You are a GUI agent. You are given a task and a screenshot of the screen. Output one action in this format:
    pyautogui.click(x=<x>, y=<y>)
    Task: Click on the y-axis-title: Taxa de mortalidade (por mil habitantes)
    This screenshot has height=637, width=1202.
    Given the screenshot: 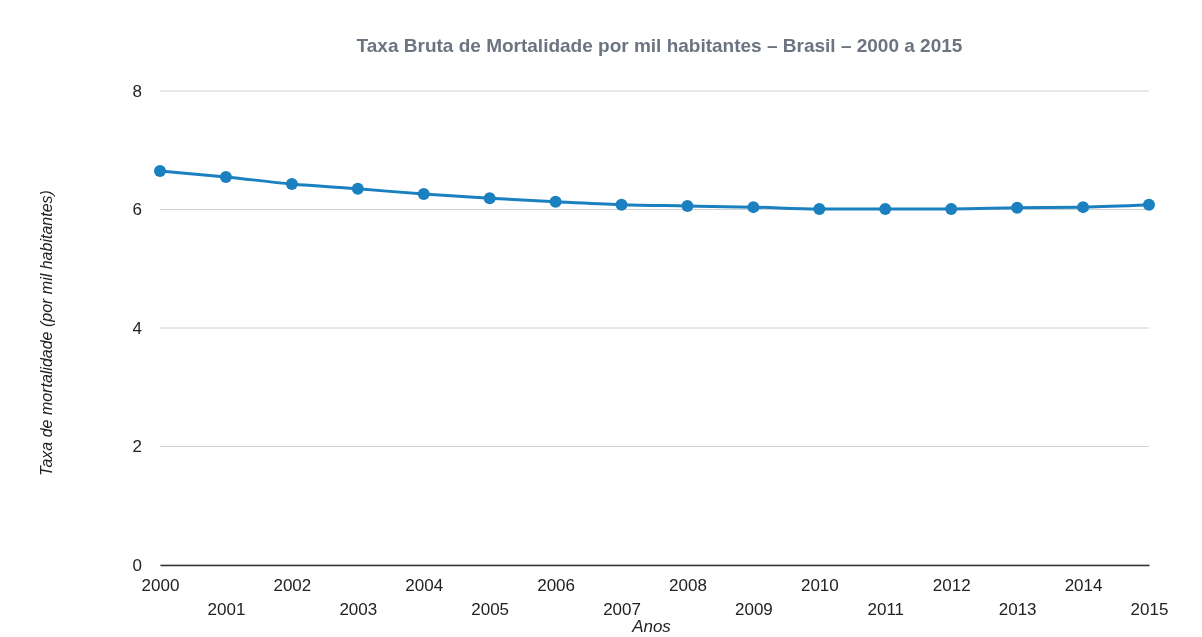 What is the action you would take?
    pyautogui.click(x=46, y=333)
    